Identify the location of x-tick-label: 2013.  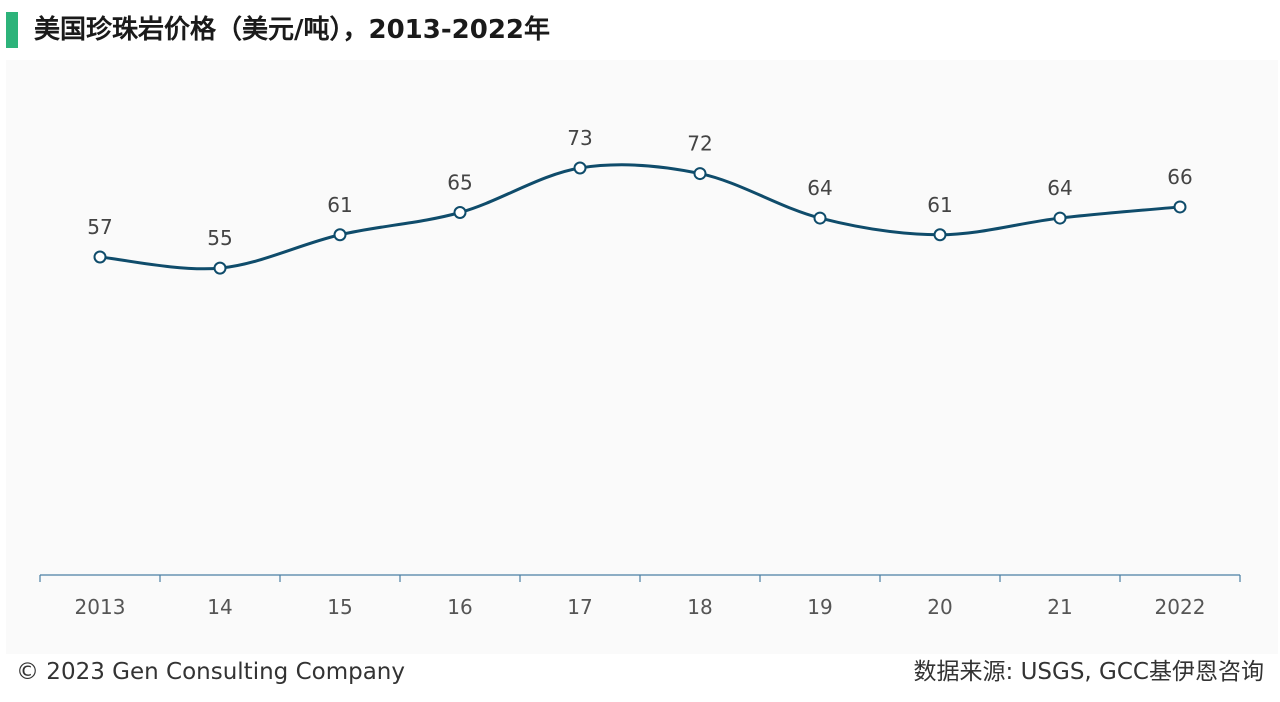
(100, 607).